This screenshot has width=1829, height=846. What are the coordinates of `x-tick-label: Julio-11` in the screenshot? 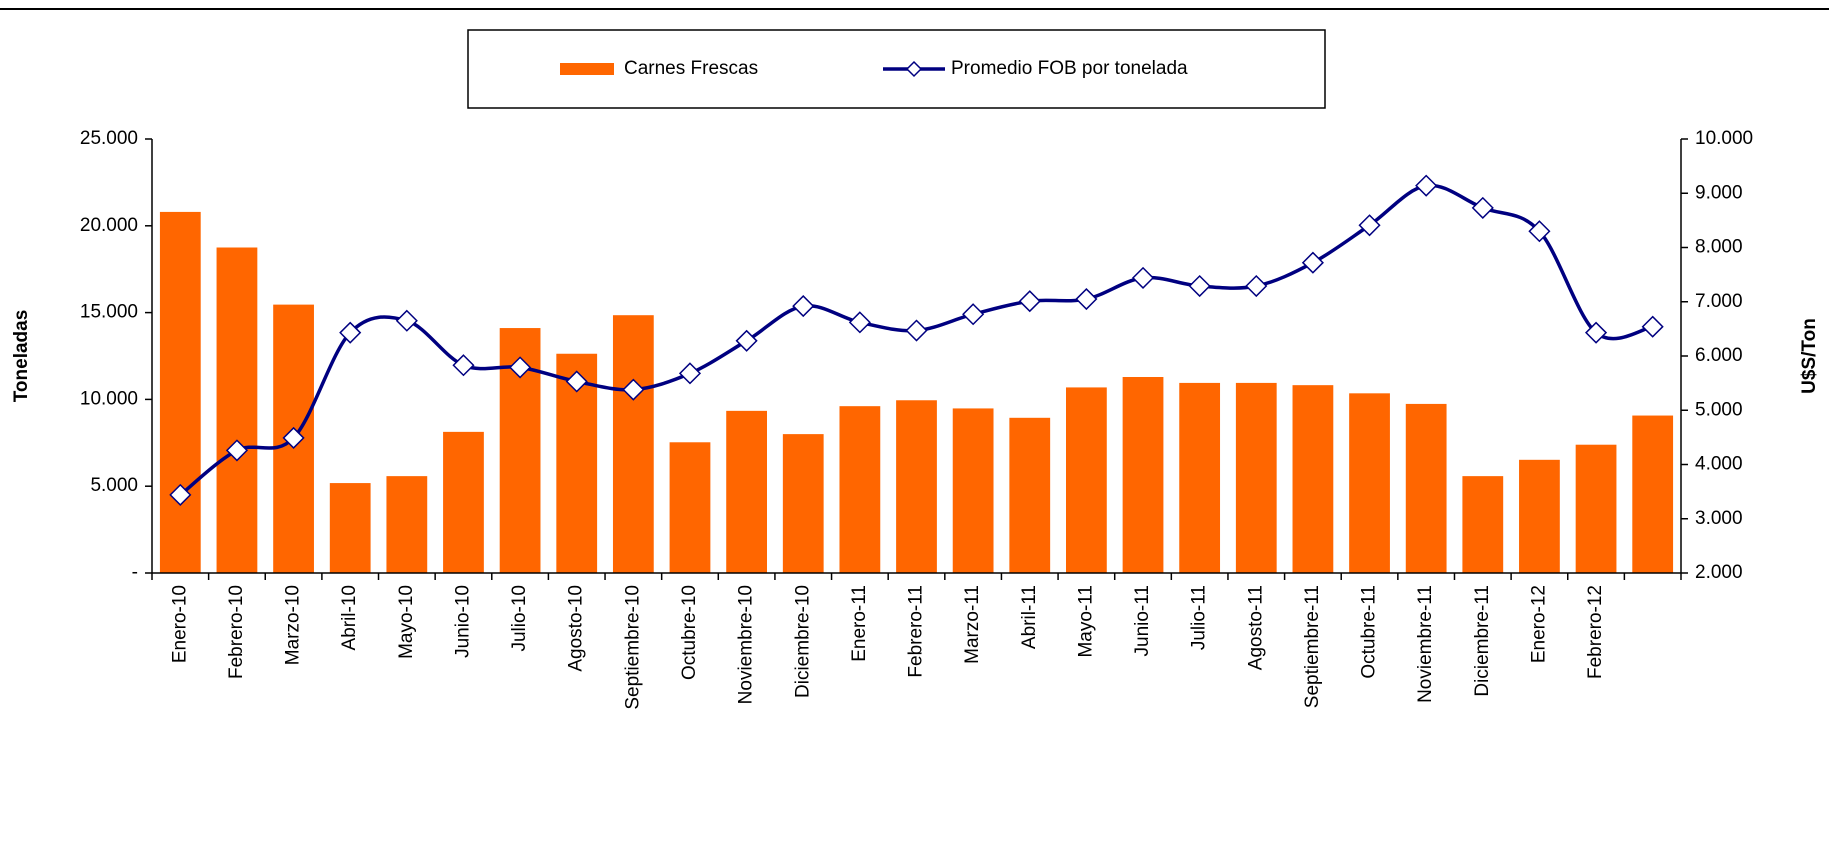 It's located at (1199, 617).